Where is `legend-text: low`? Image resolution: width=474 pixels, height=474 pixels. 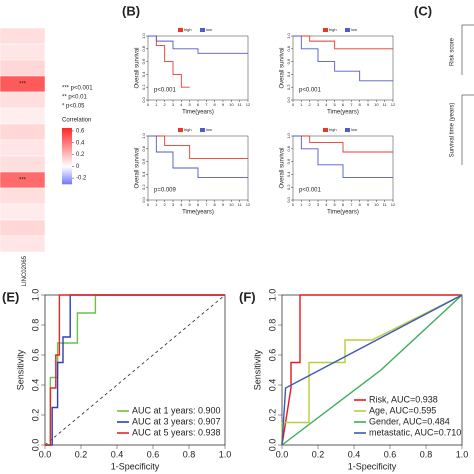
legend-text: low is located at coordinates (209, 129).